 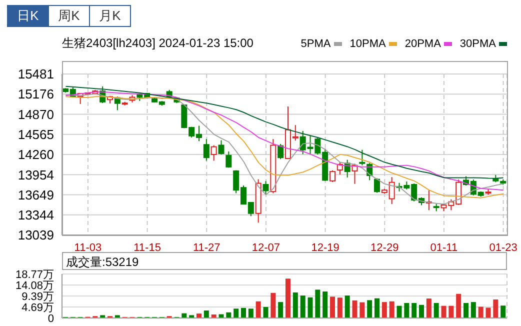 What do you see at coordinates (325, 248) in the screenshot?
I see `x-tick-label: 12-19` at bounding box center [325, 248].